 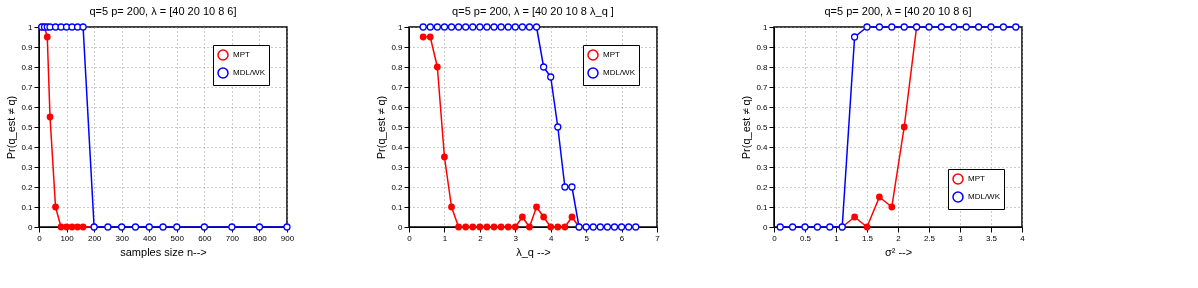 What do you see at coordinates (260, 238) in the screenshot?
I see `x-tick-label: 800` at bounding box center [260, 238].